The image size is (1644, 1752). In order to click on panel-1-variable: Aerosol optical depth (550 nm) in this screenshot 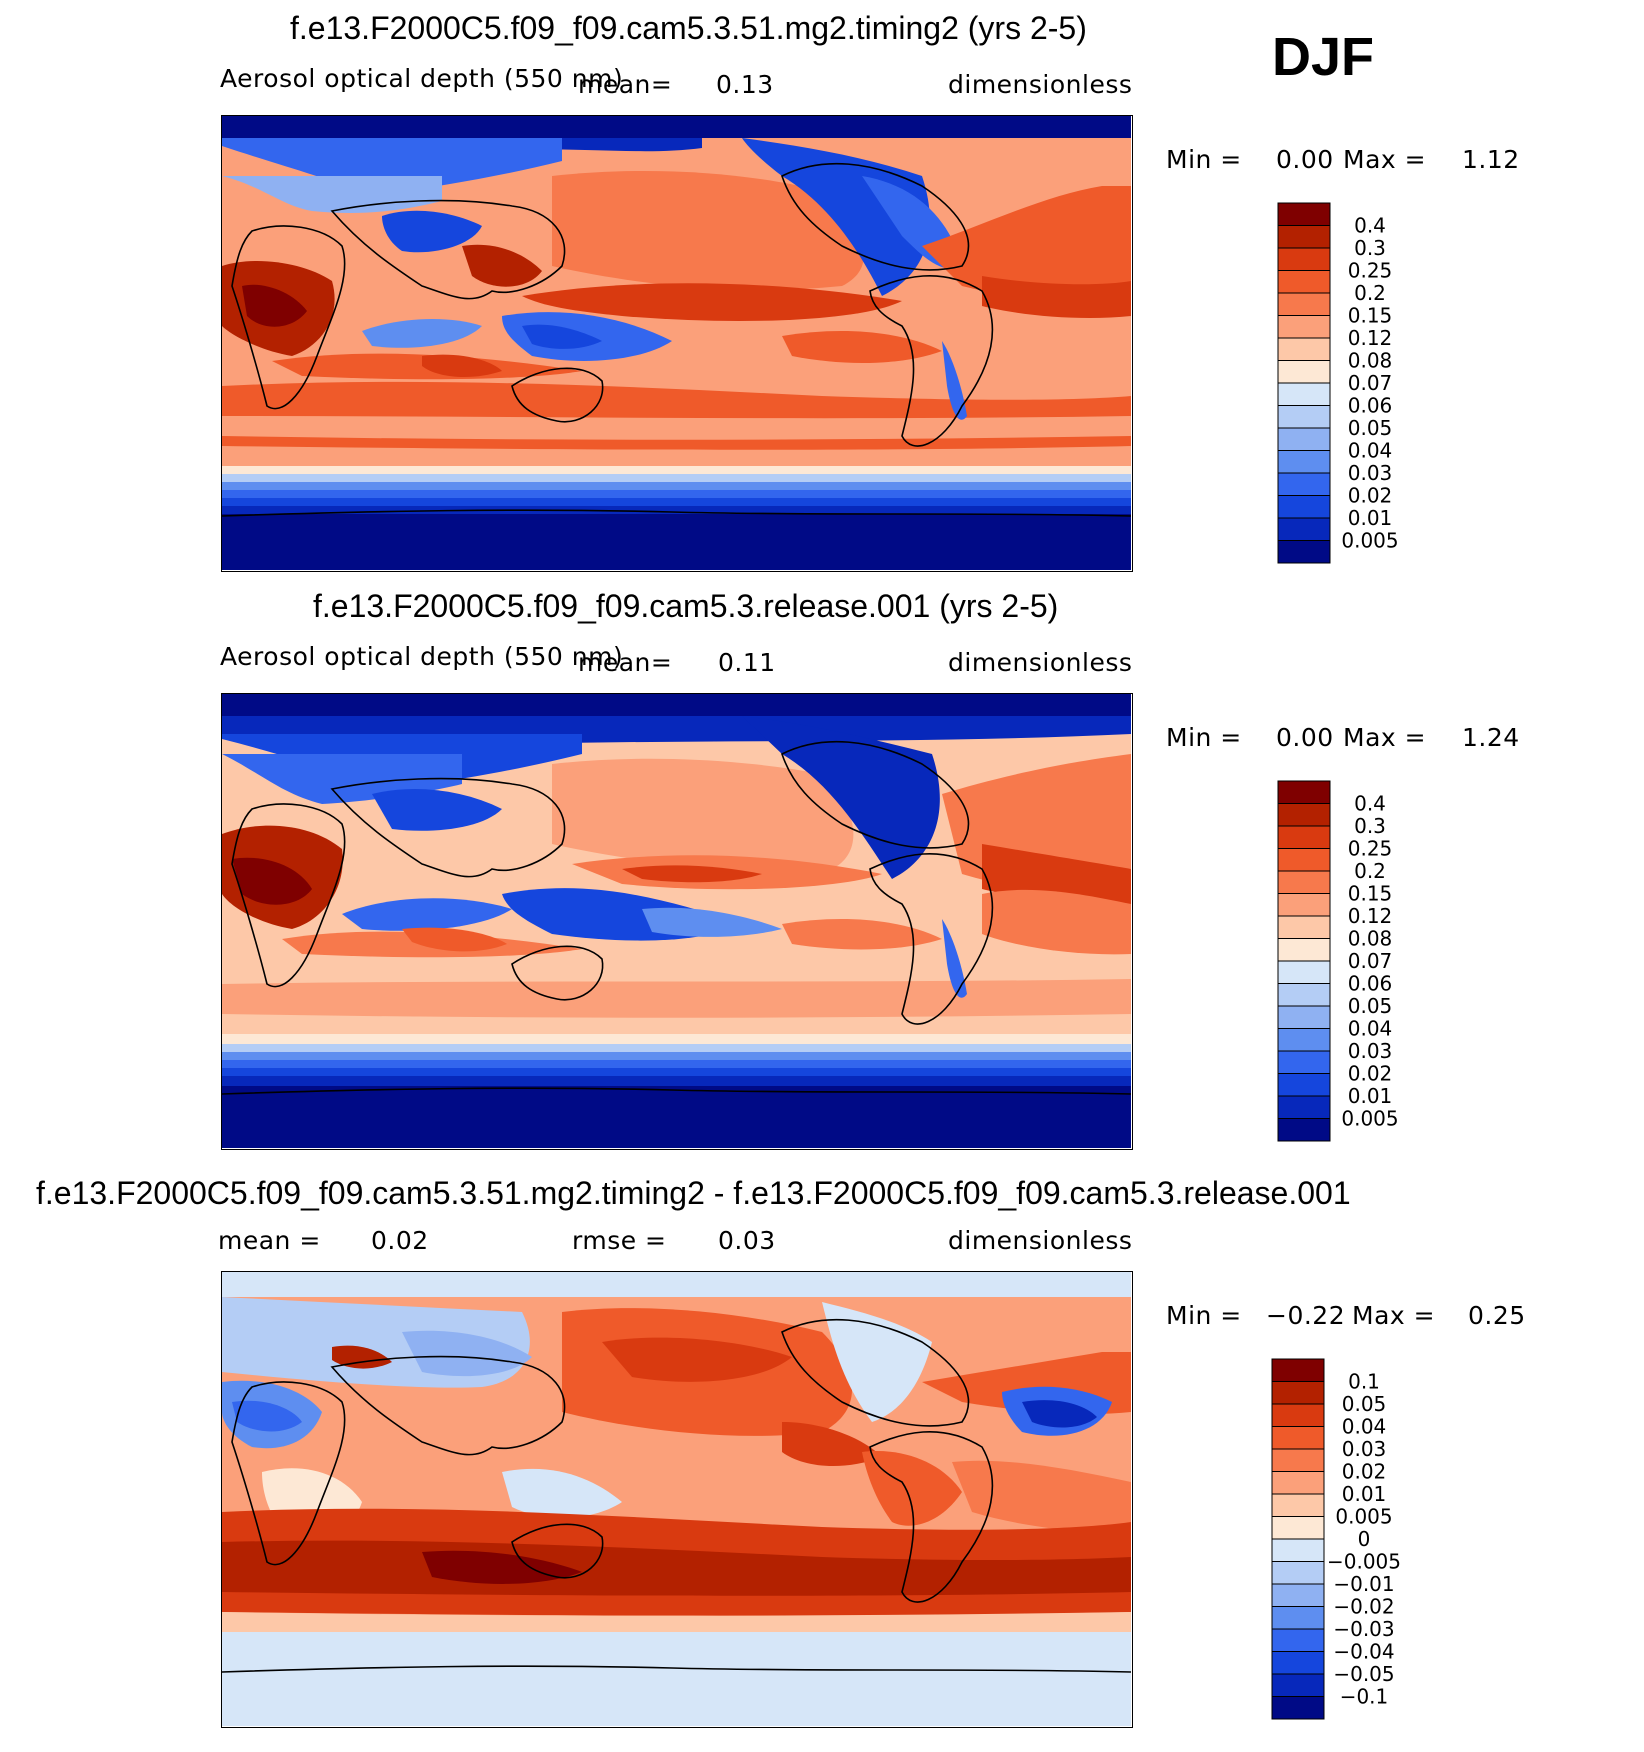, I will do `click(422, 78)`.